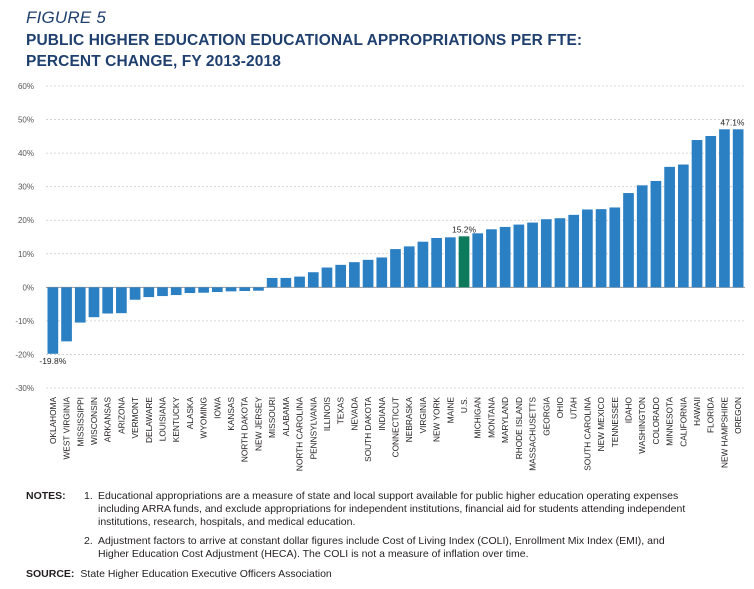 The height and width of the screenshot is (589, 754). Describe the element at coordinates (601, 423) in the screenshot. I see `x-tick-label: NEW MEXICO` at that location.